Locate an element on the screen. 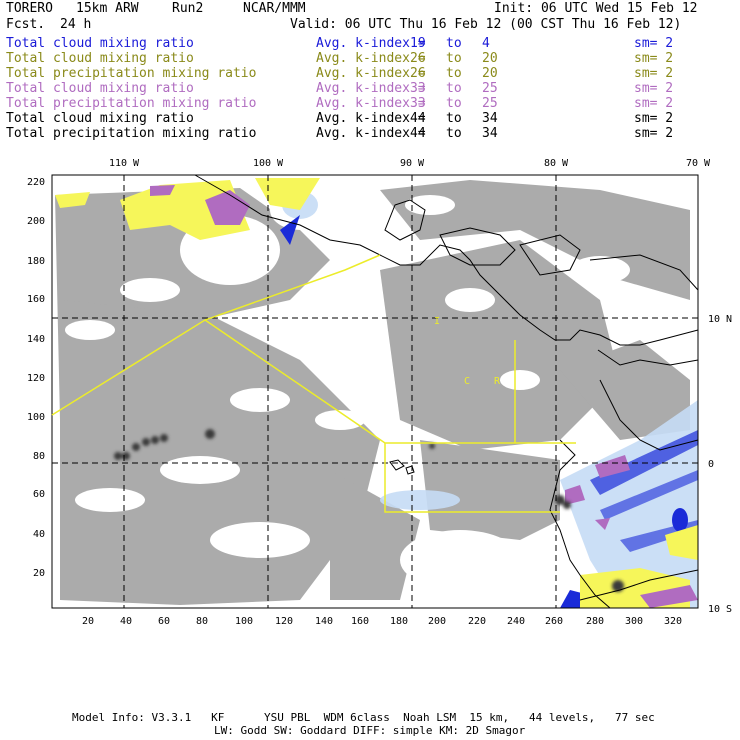 The height and width of the screenshot is (740, 740). x-tick: 220 is located at coordinates (477, 621).